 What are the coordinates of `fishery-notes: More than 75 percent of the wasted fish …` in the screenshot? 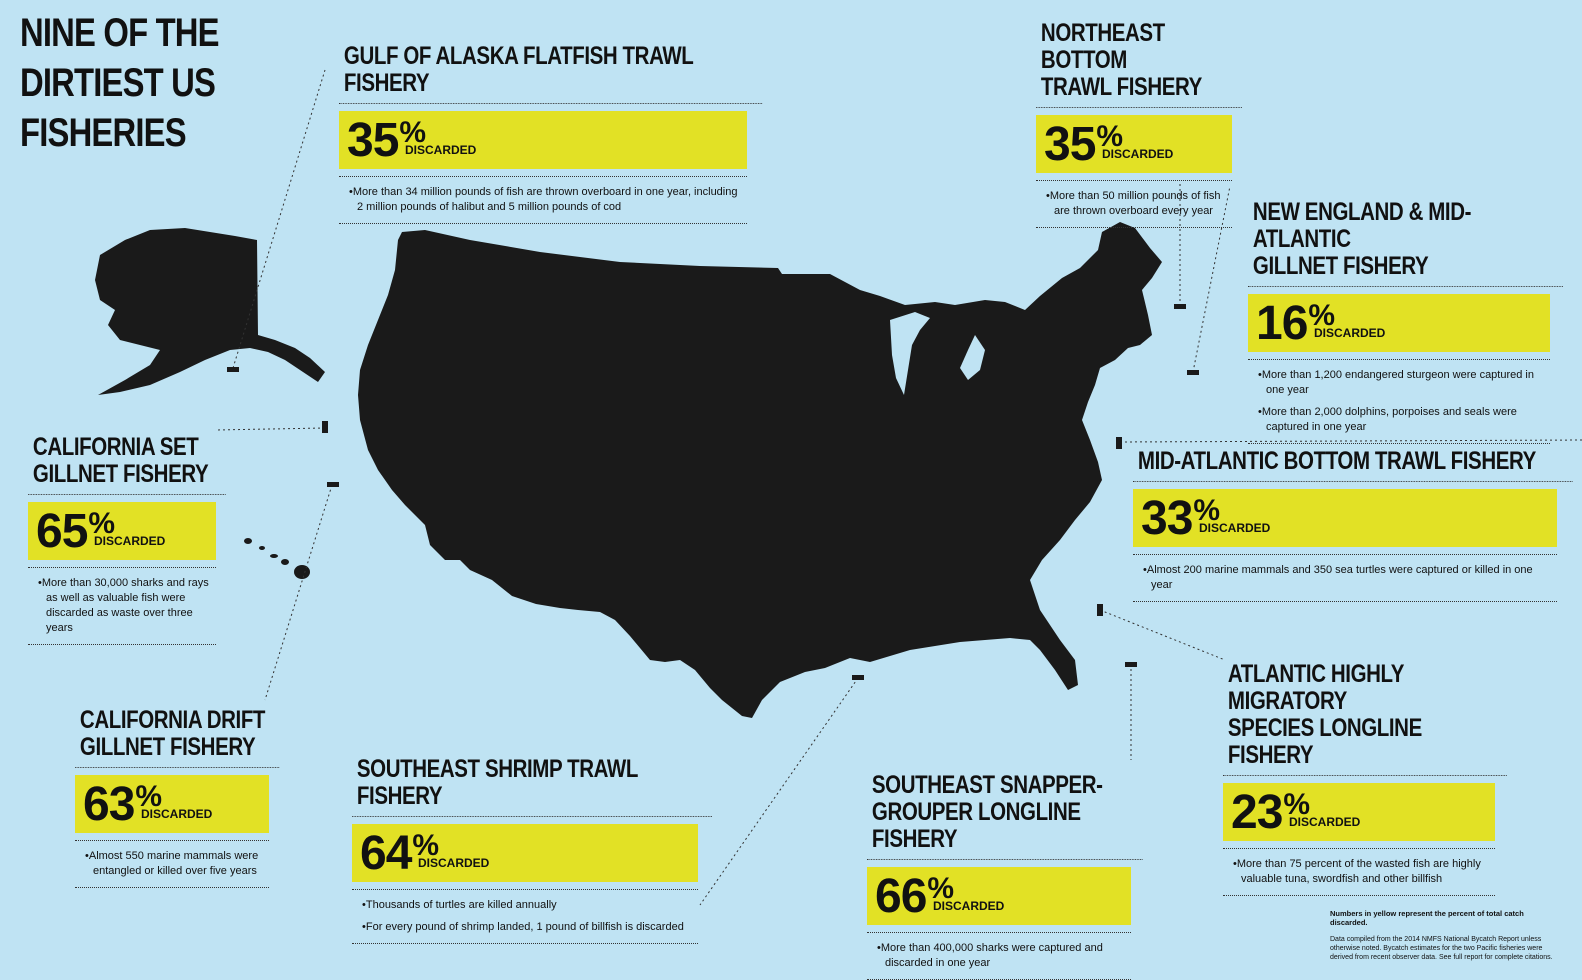 It's located at (1359, 872).